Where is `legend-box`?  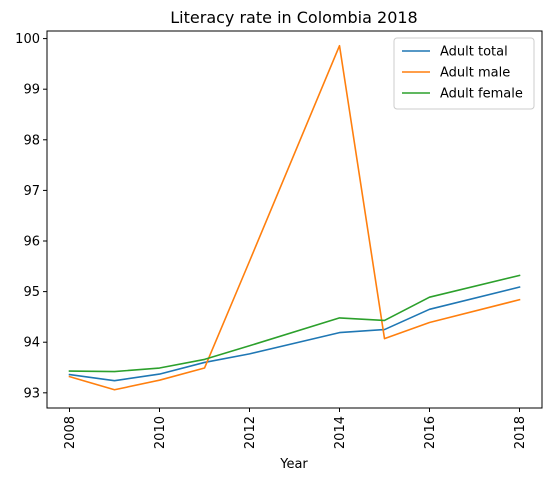
legend-box is located at coordinates (464, 73).